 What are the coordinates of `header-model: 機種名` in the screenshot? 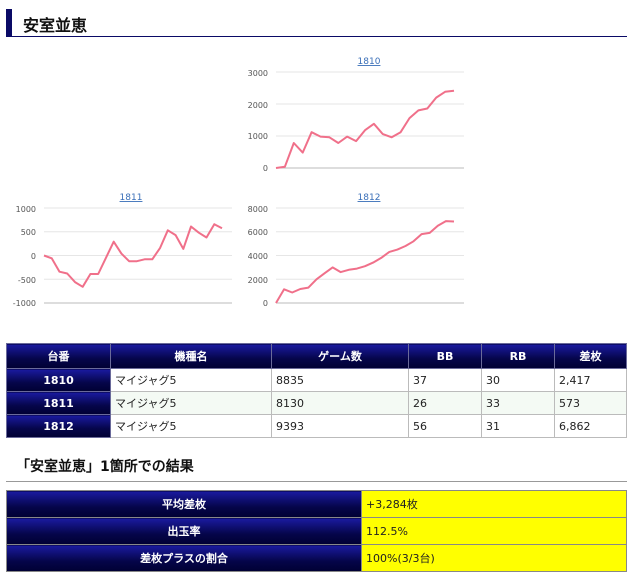 It's located at (191, 356).